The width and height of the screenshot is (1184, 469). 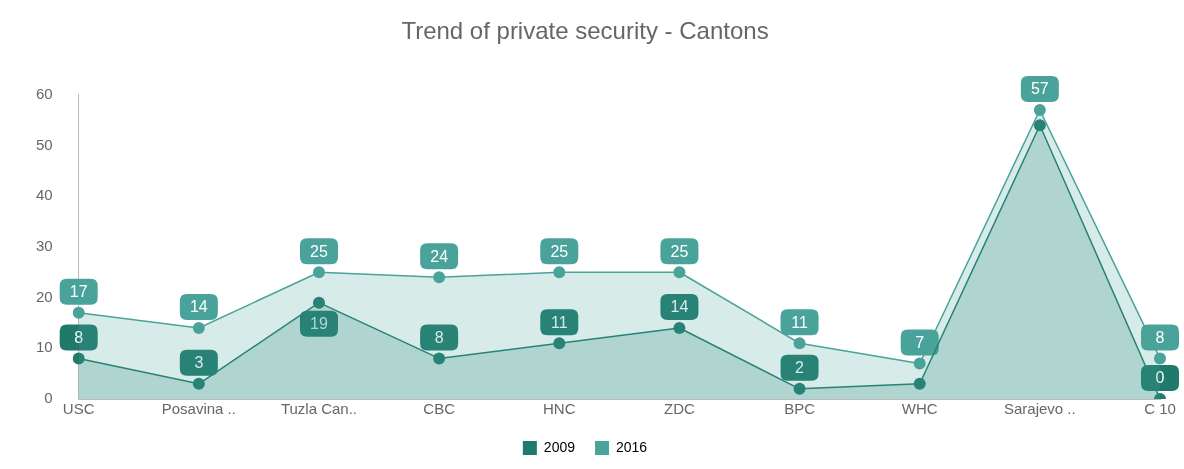 What do you see at coordinates (48, 398) in the screenshot?
I see `y-tick-label: 0` at bounding box center [48, 398].